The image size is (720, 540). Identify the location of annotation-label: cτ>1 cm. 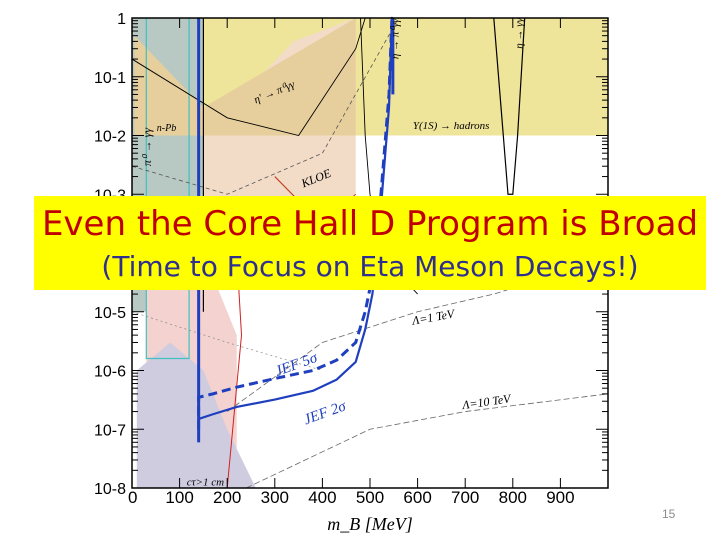
(205, 483).